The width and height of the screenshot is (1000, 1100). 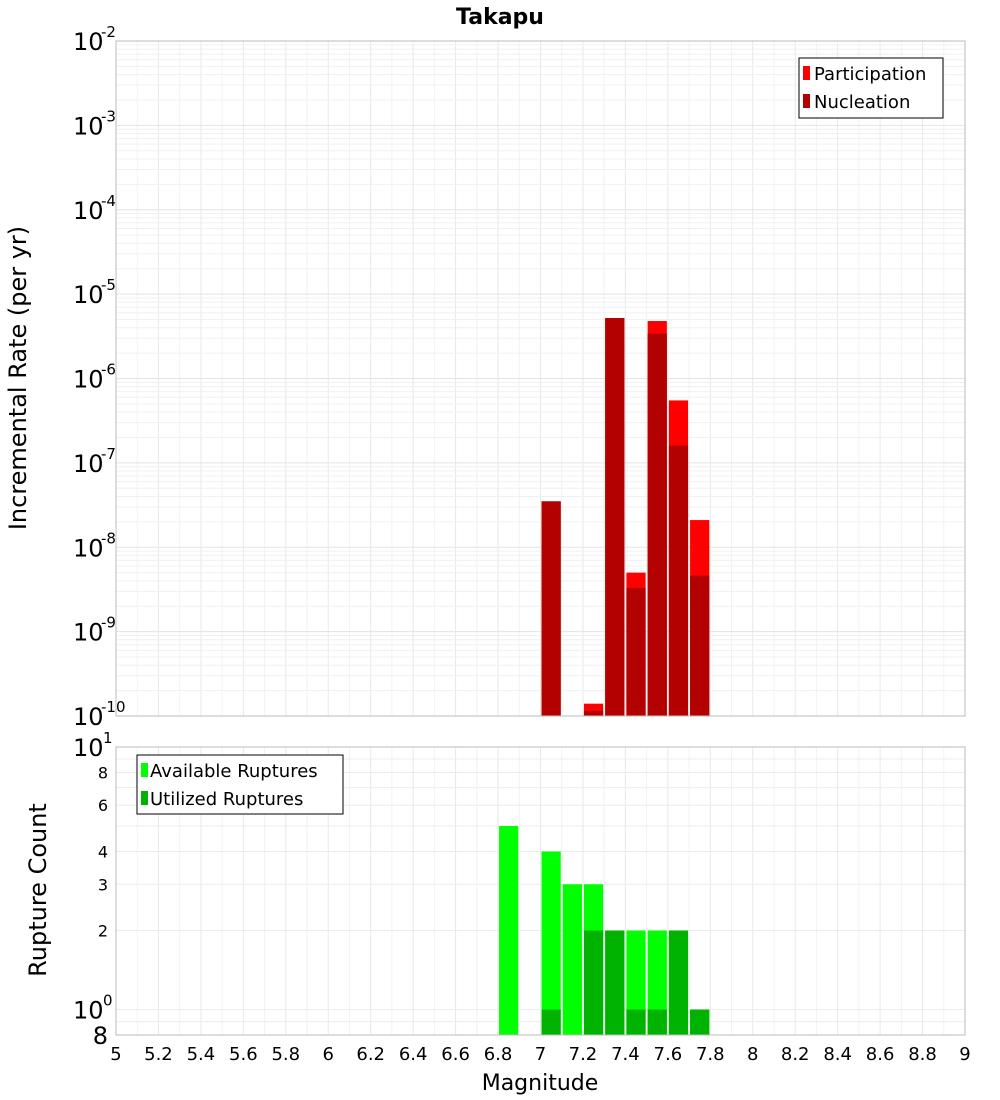 What do you see at coordinates (880, 1054) in the screenshot?
I see `x-tick-label: 8.6` at bounding box center [880, 1054].